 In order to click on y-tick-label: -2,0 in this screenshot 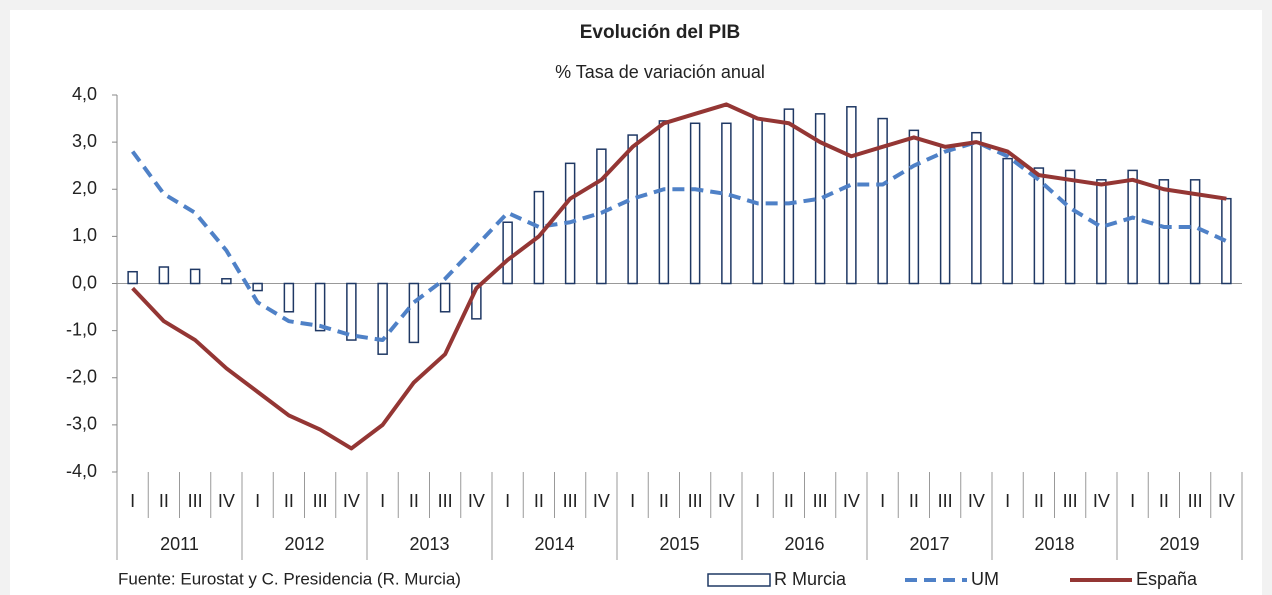, I will do `click(81, 377)`.